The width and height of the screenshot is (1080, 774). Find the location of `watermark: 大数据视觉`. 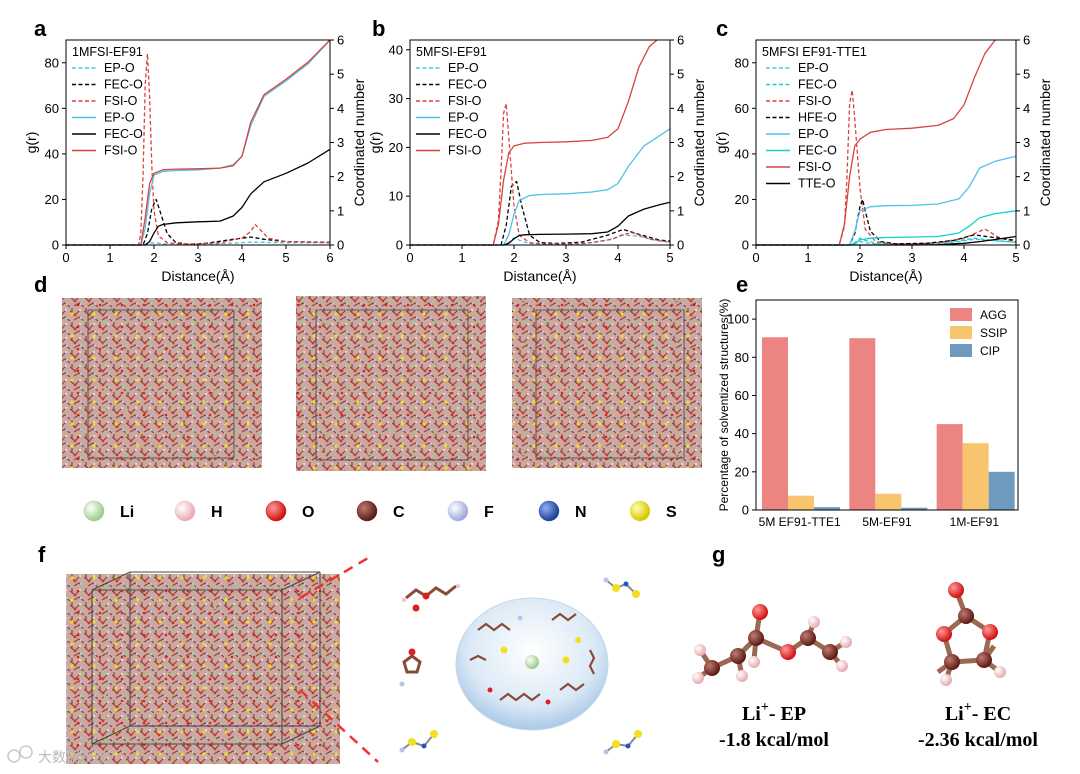

watermark: 大数据视觉 is located at coordinates (57, 755).